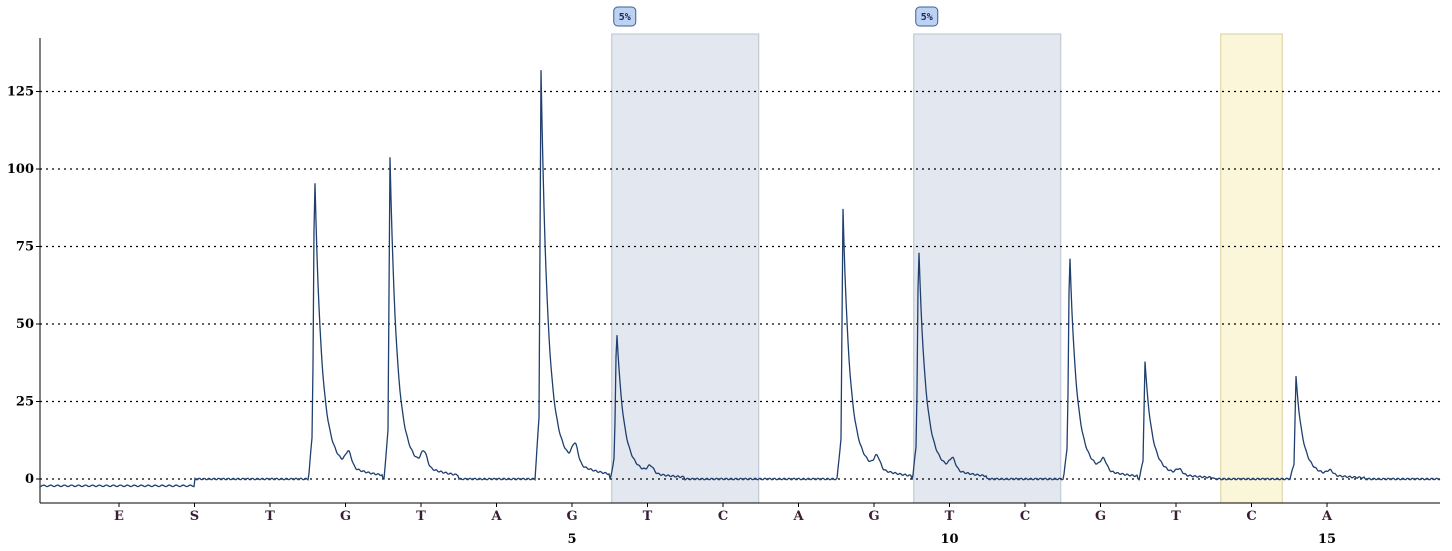 Image resolution: width=1452 pixels, height=551 pixels. I want to click on dispensation-label-12: C, so click(1025, 516).